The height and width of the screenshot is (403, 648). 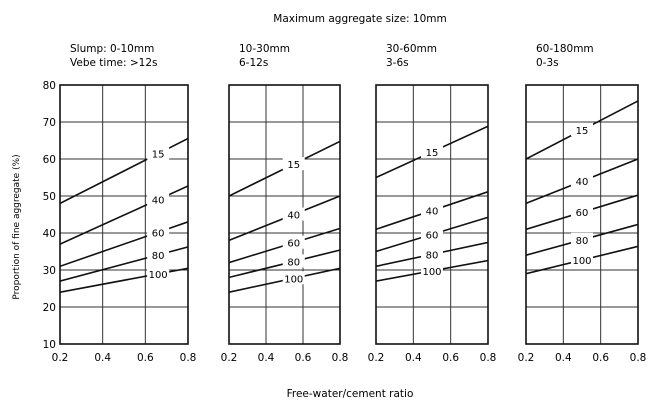 I want to click on y-tick-label: 50, so click(x=49, y=197).